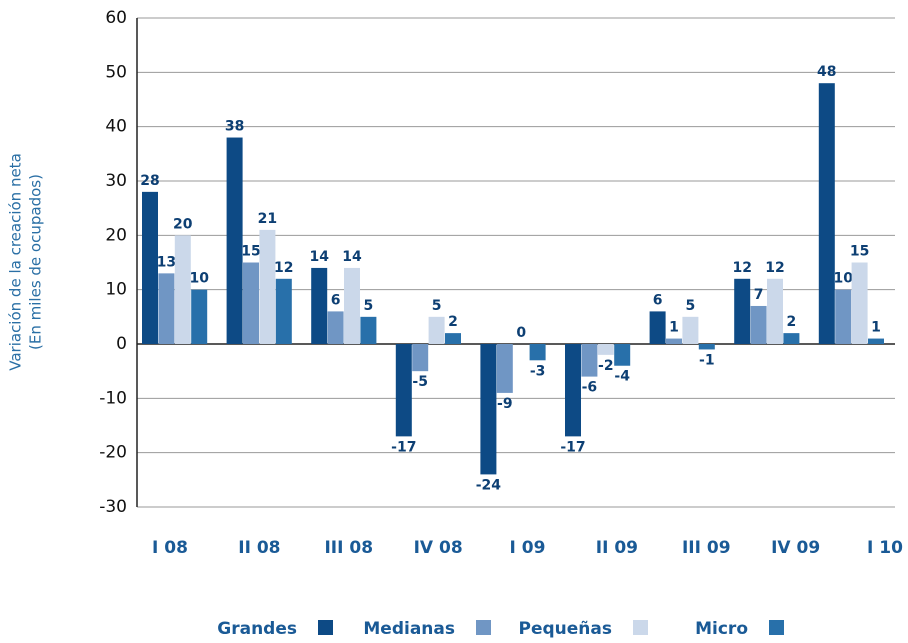  Describe the element at coordinates (183, 224) in the screenshot. I see `value-label: 20` at that location.